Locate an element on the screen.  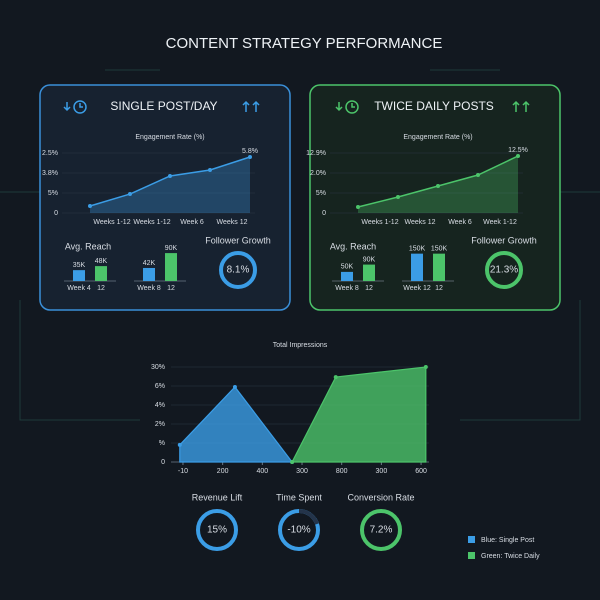
annotation: 12.5% is located at coordinates (518, 150).